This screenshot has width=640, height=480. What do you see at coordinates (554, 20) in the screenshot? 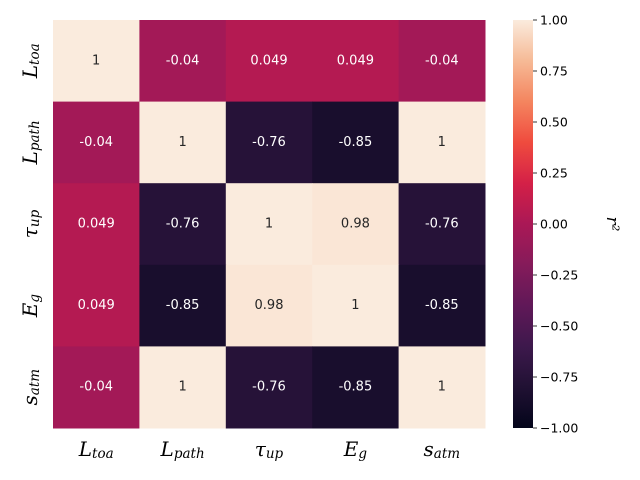
I see `colorbar-tick-label: 1.00` at bounding box center [554, 20].